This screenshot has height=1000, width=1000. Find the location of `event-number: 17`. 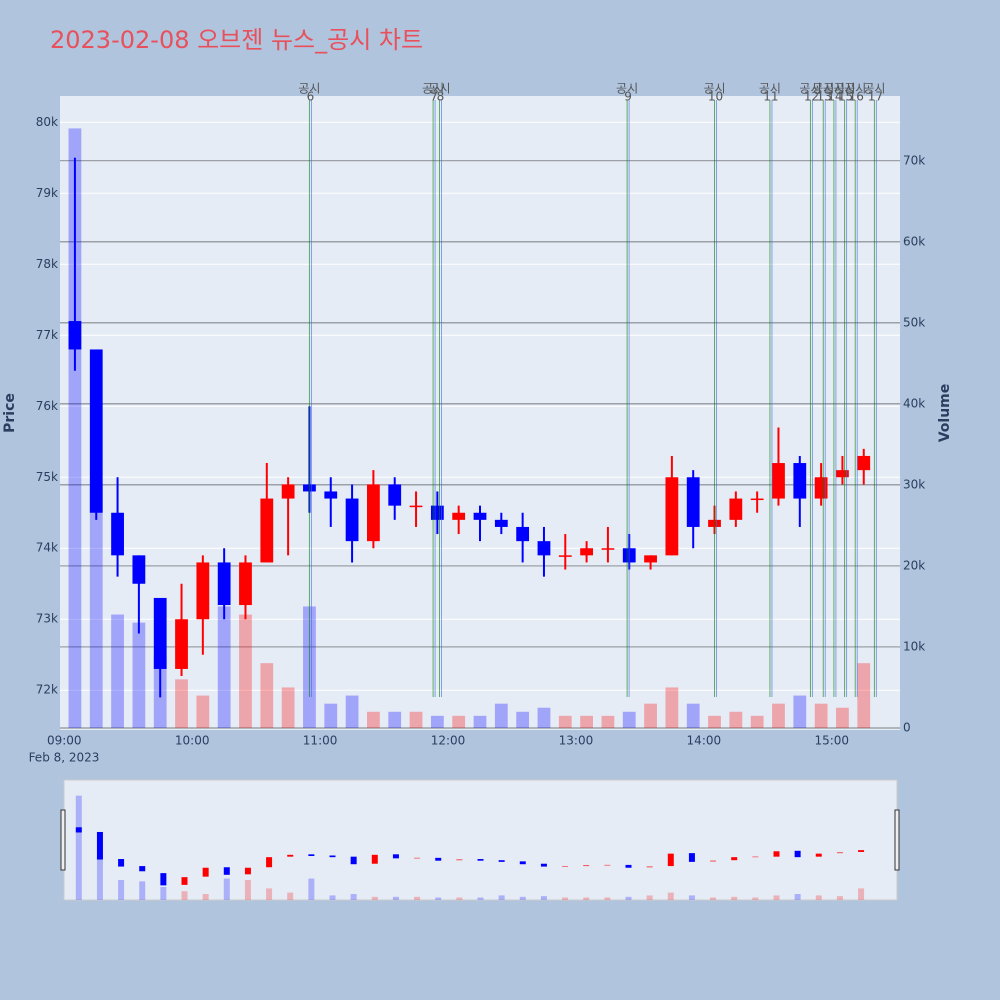

event-number: 17 is located at coordinates (875, 97).